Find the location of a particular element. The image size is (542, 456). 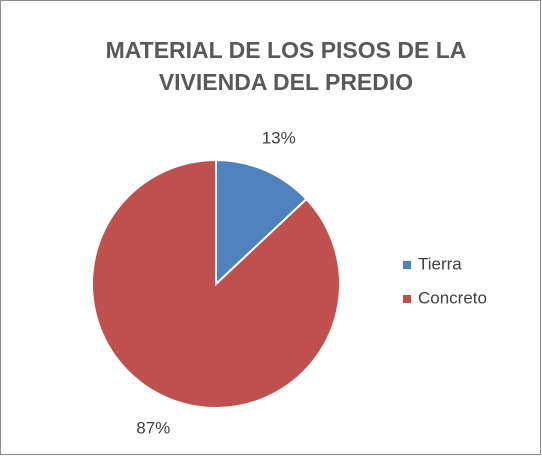

legend-label: Concreto is located at coordinates (452, 297).